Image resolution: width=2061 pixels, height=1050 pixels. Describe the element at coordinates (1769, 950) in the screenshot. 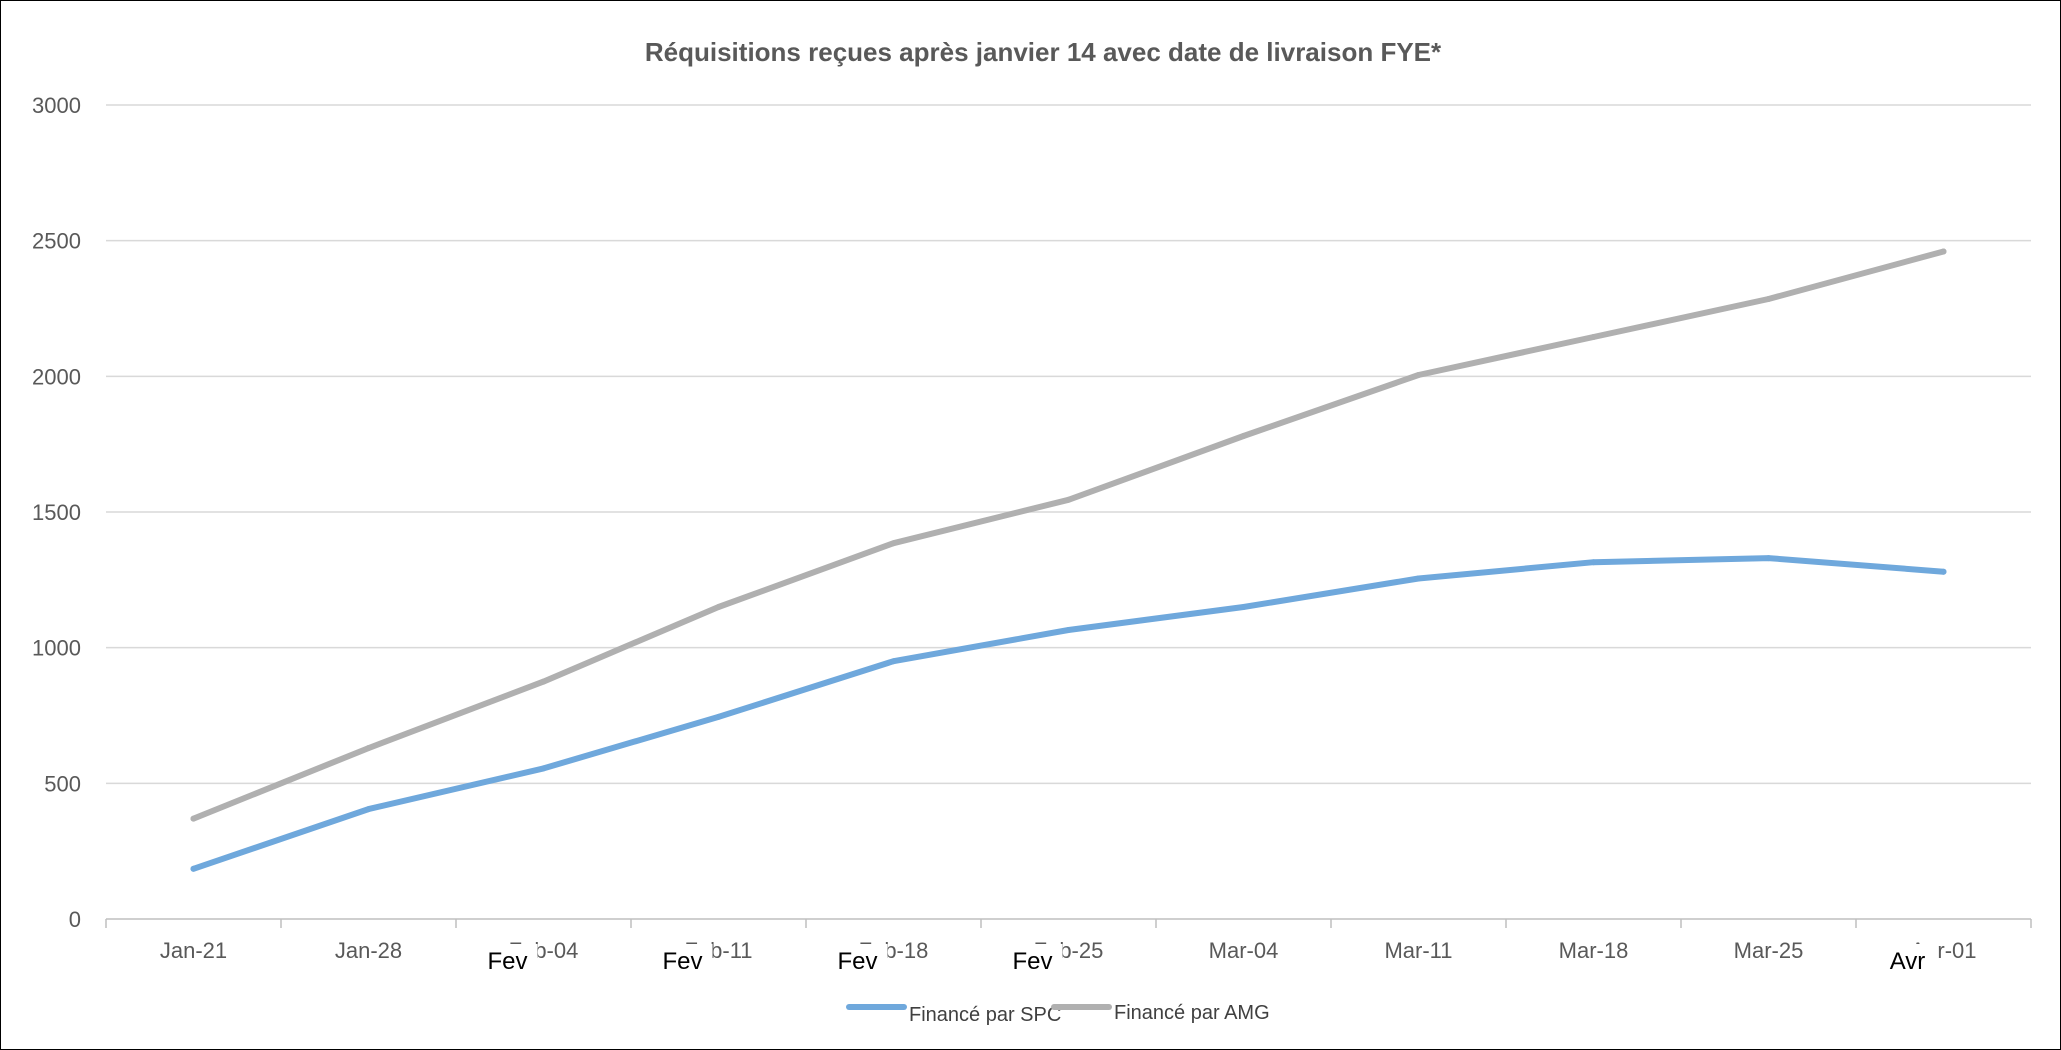

I see `x-tick-label: Mar-25` at that location.